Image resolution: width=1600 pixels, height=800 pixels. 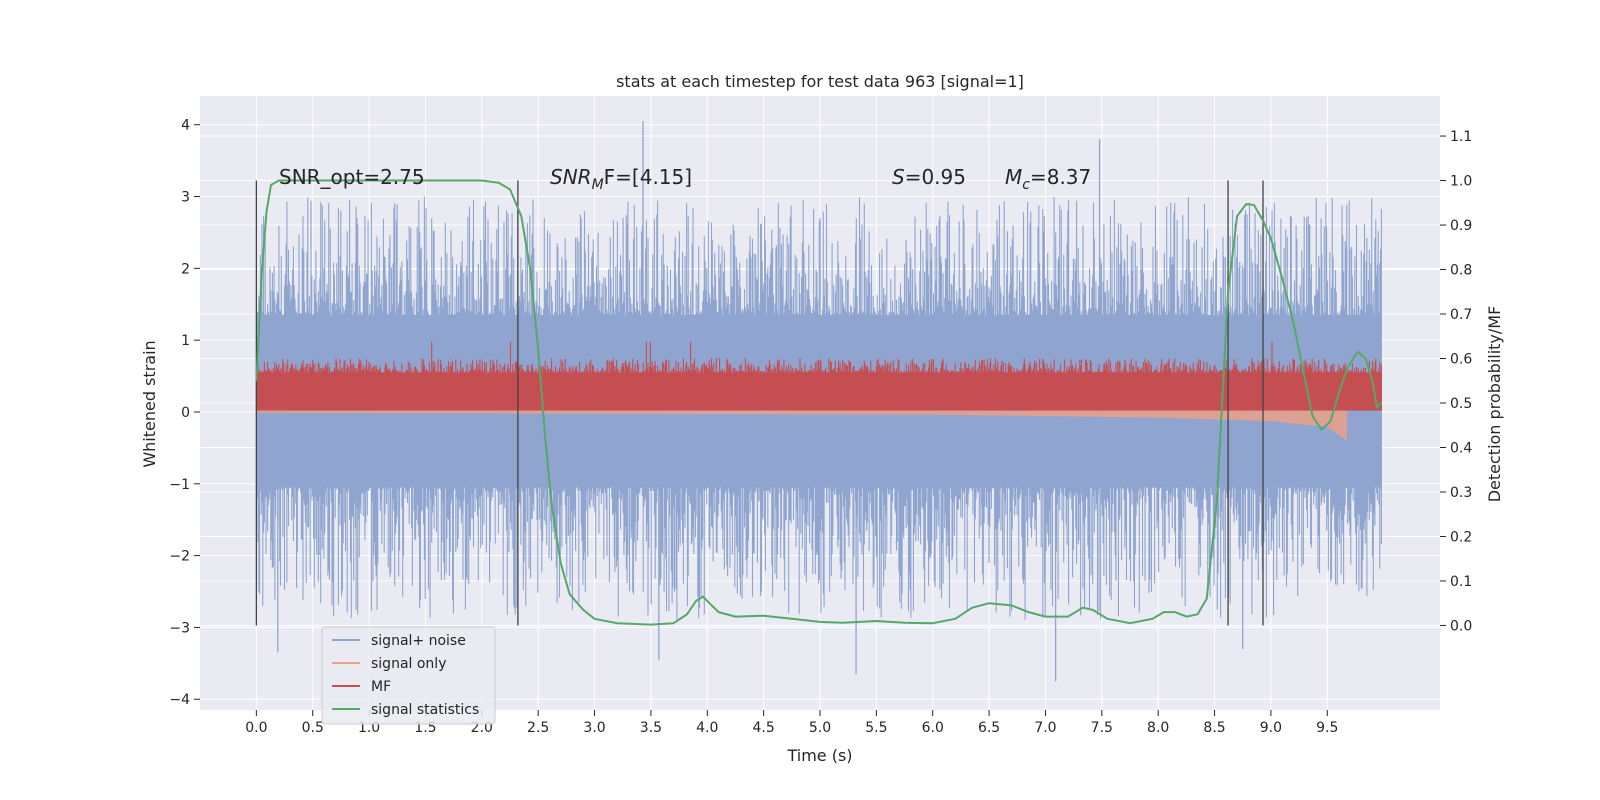 I want to click on annotation-snr-mf-value: F=[4.15], so click(x=648, y=177).